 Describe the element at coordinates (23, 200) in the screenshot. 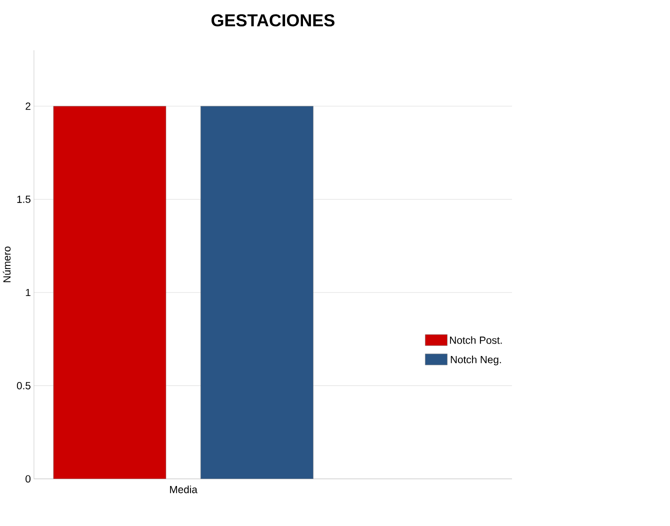

I see `y-tick-label: 1.5` at that location.